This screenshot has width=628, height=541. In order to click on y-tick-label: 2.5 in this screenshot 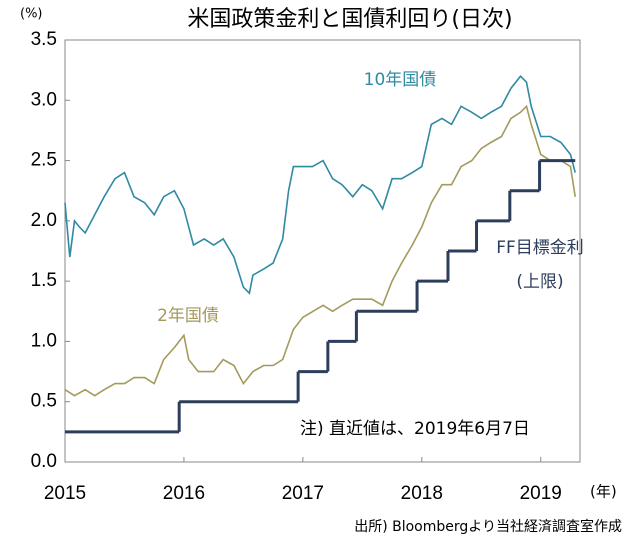, I will do `click(44, 160)`.